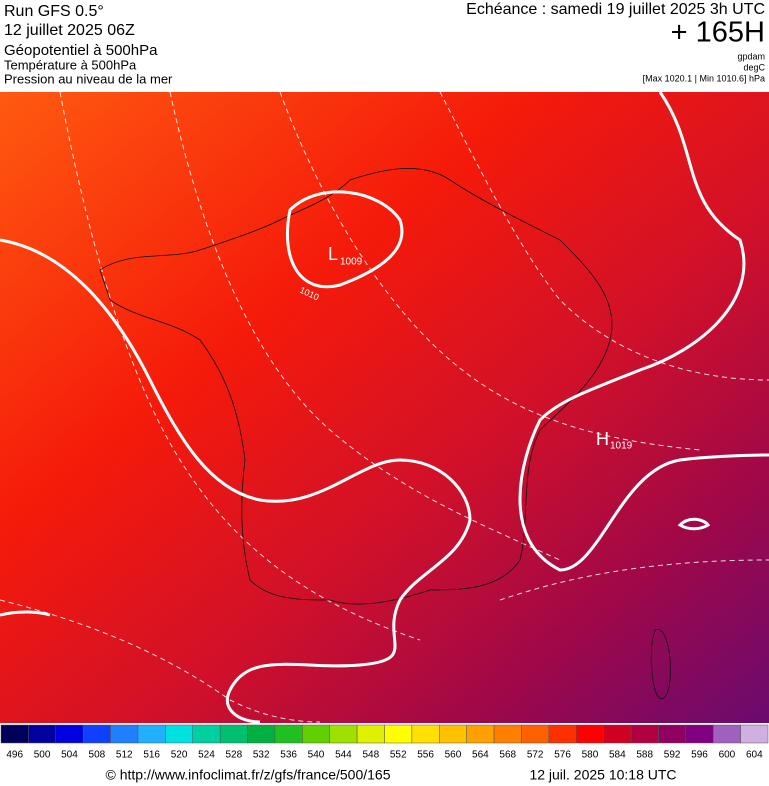  I want to click on run-title: Run GFS 0.5°, so click(54, 11).